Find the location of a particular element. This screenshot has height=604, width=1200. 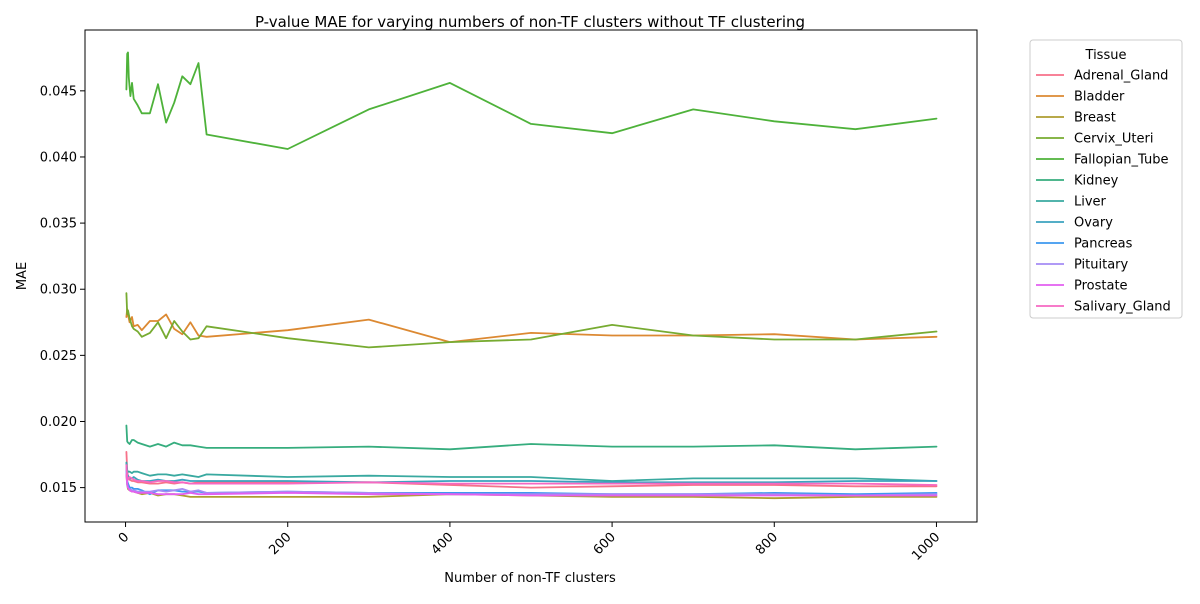

series-line-cervix-uteri is located at coordinates (531, 320).